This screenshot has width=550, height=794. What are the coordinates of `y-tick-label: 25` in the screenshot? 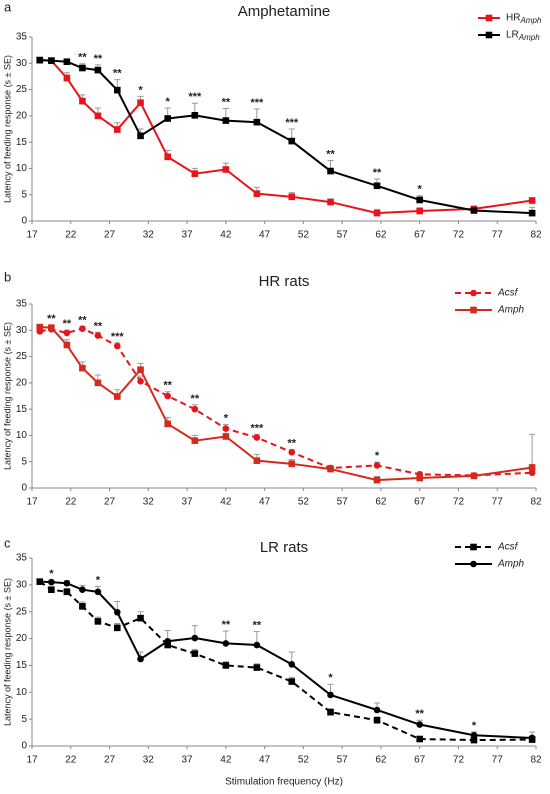 It's located at (22, 89).